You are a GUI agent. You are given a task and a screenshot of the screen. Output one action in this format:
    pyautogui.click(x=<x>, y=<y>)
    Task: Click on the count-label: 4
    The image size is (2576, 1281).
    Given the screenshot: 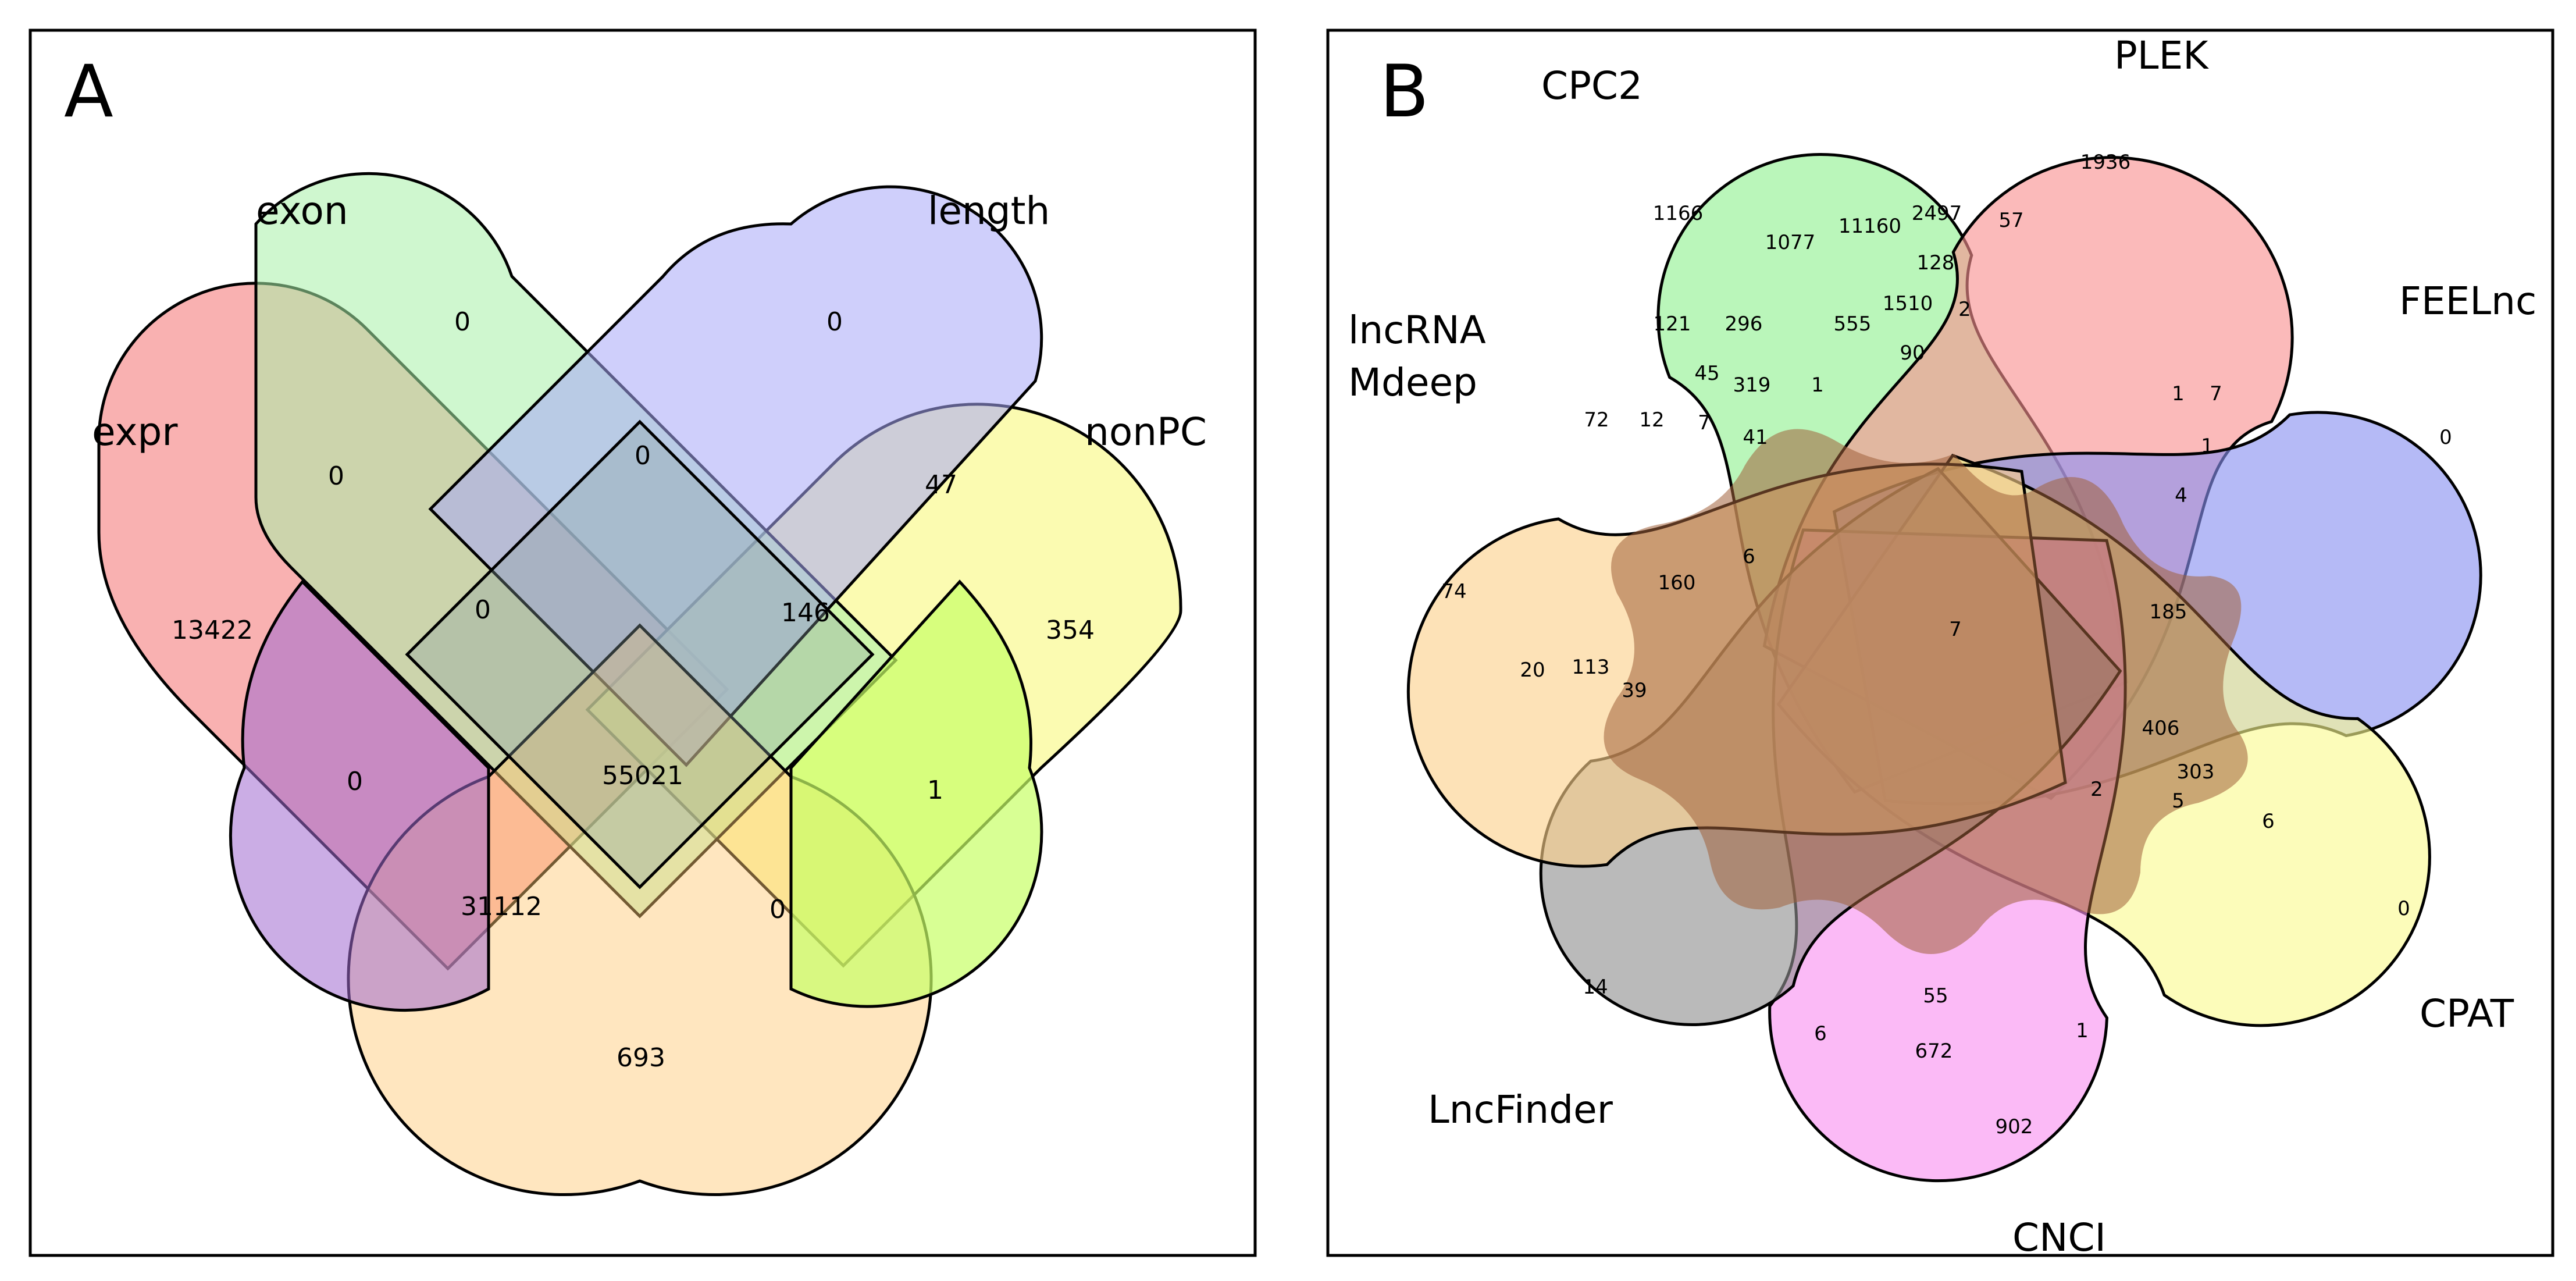 What is the action you would take?
    pyautogui.click(x=2181, y=495)
    